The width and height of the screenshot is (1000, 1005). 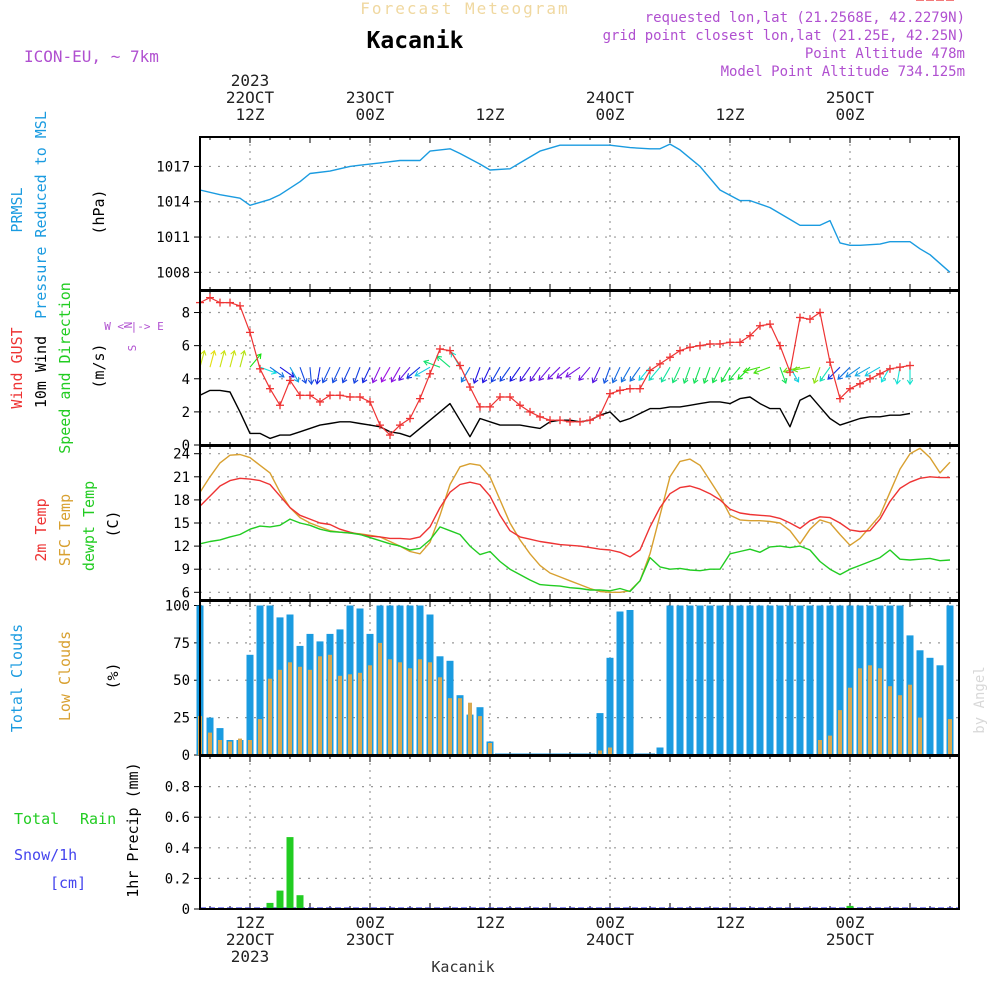 I want to click on cloud-label-total: Total Clouds, so click(x=17, y=678).